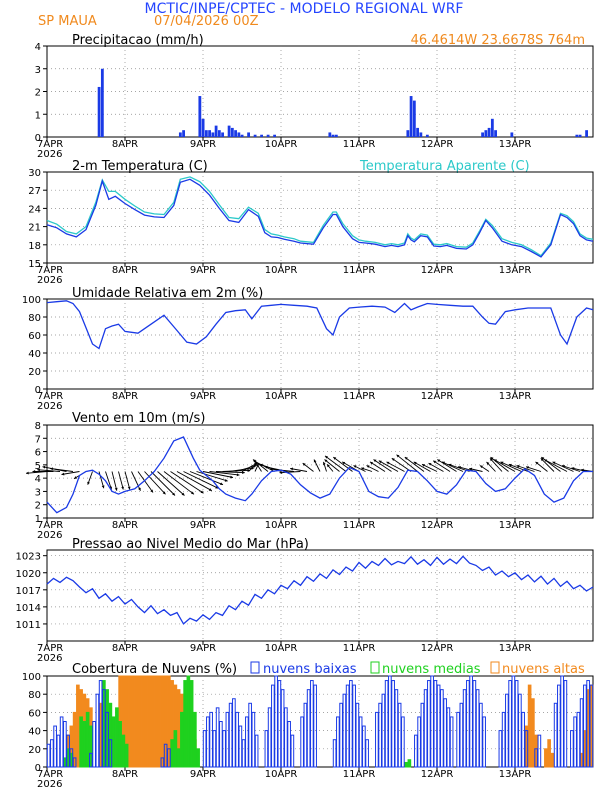 The height and width of the screenshot is (792, 612). Describe the element at coordinates (38, 466) in the screenshot. I see `y-tick-label: 5` at that location.